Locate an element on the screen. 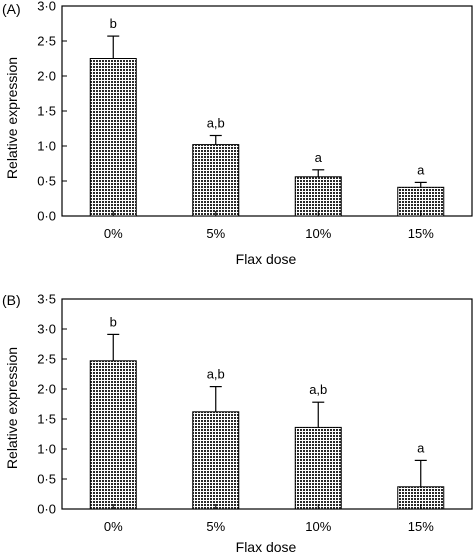 The height and width of the screenshot is (555, 476). y-tick-label: 3·5 is located at coordinates (46, 299).